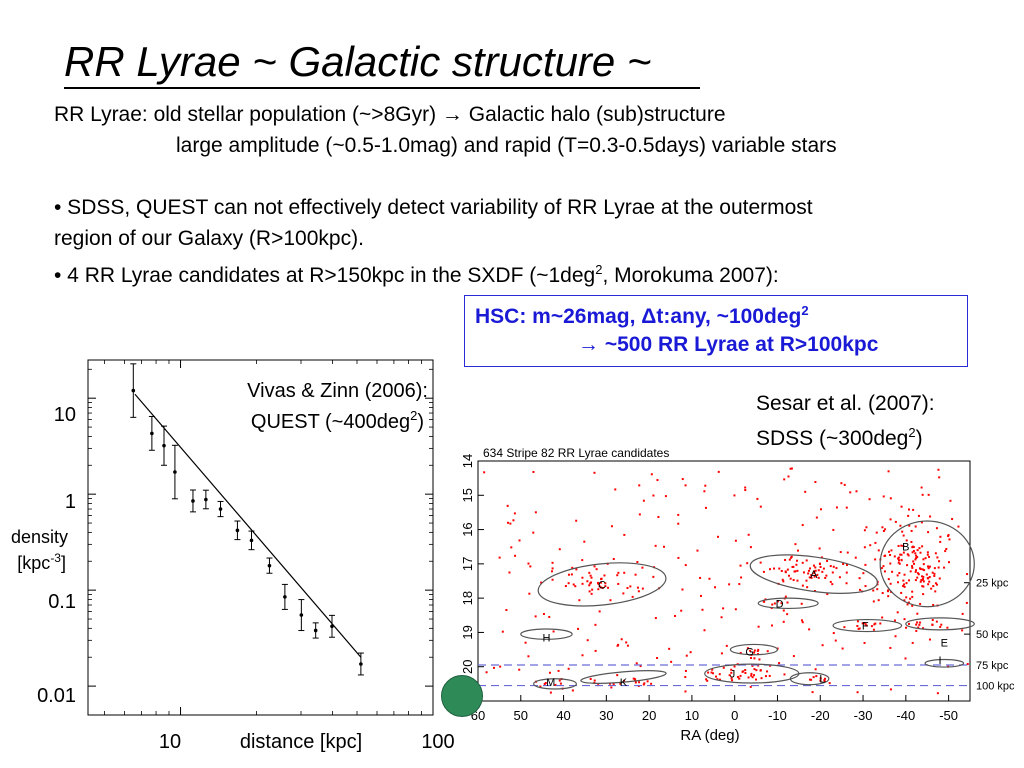  I want to click on right-caption-line-1: Sesar et al. (2007):, so click(845, 403).